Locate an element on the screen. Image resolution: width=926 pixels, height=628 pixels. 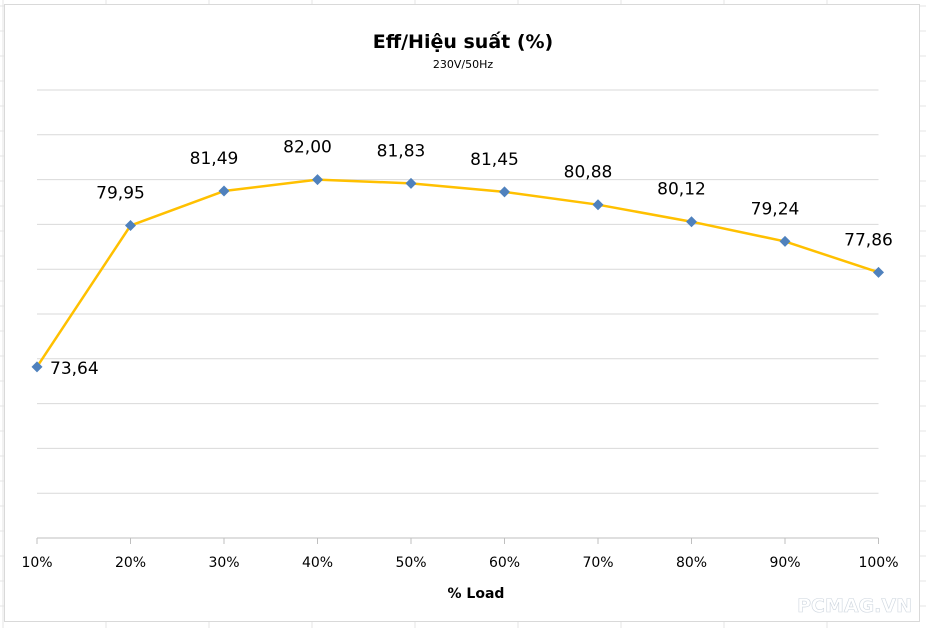
x-tick-label: 70% is located at coordinates (597, 563).